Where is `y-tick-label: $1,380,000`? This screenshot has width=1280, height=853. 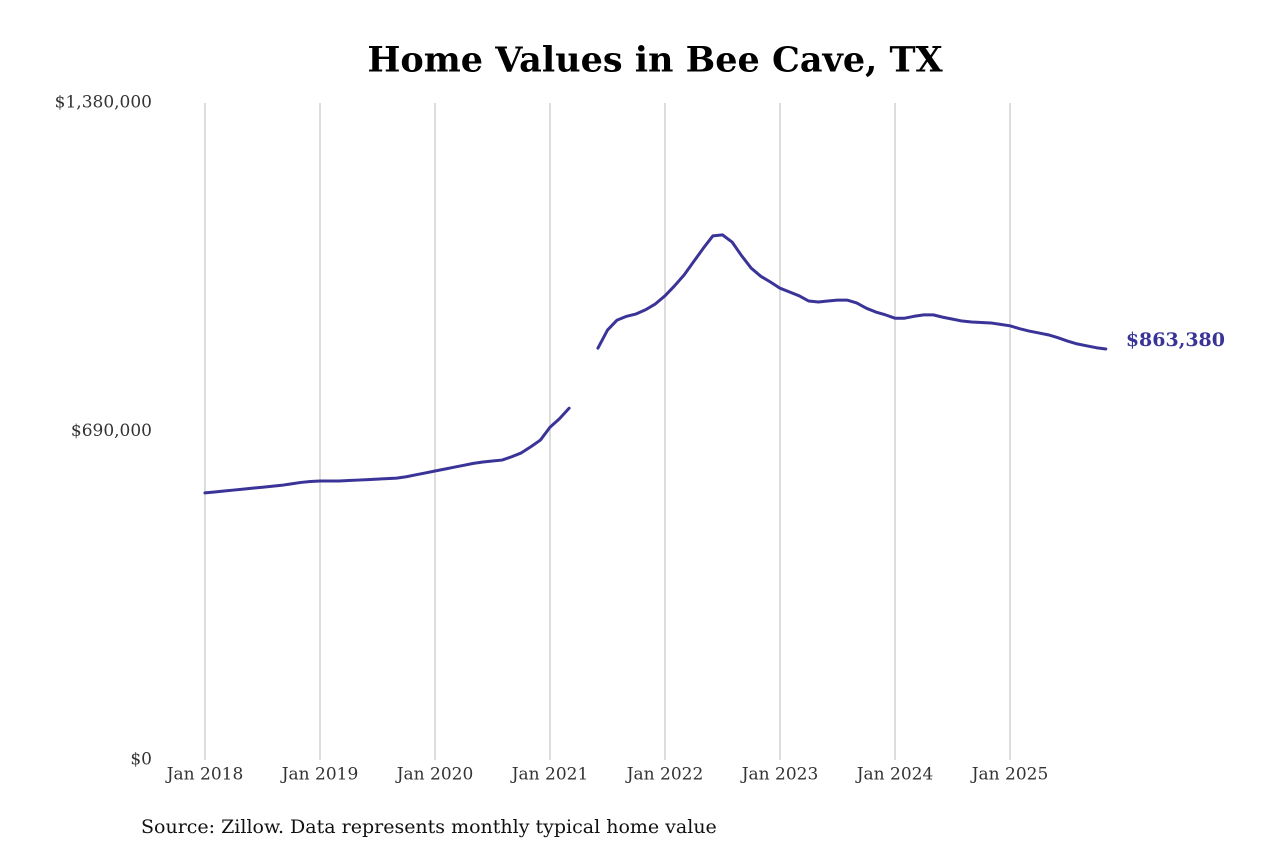 y-tick-label: $1,380,000 is located at coordinates (103, 103).